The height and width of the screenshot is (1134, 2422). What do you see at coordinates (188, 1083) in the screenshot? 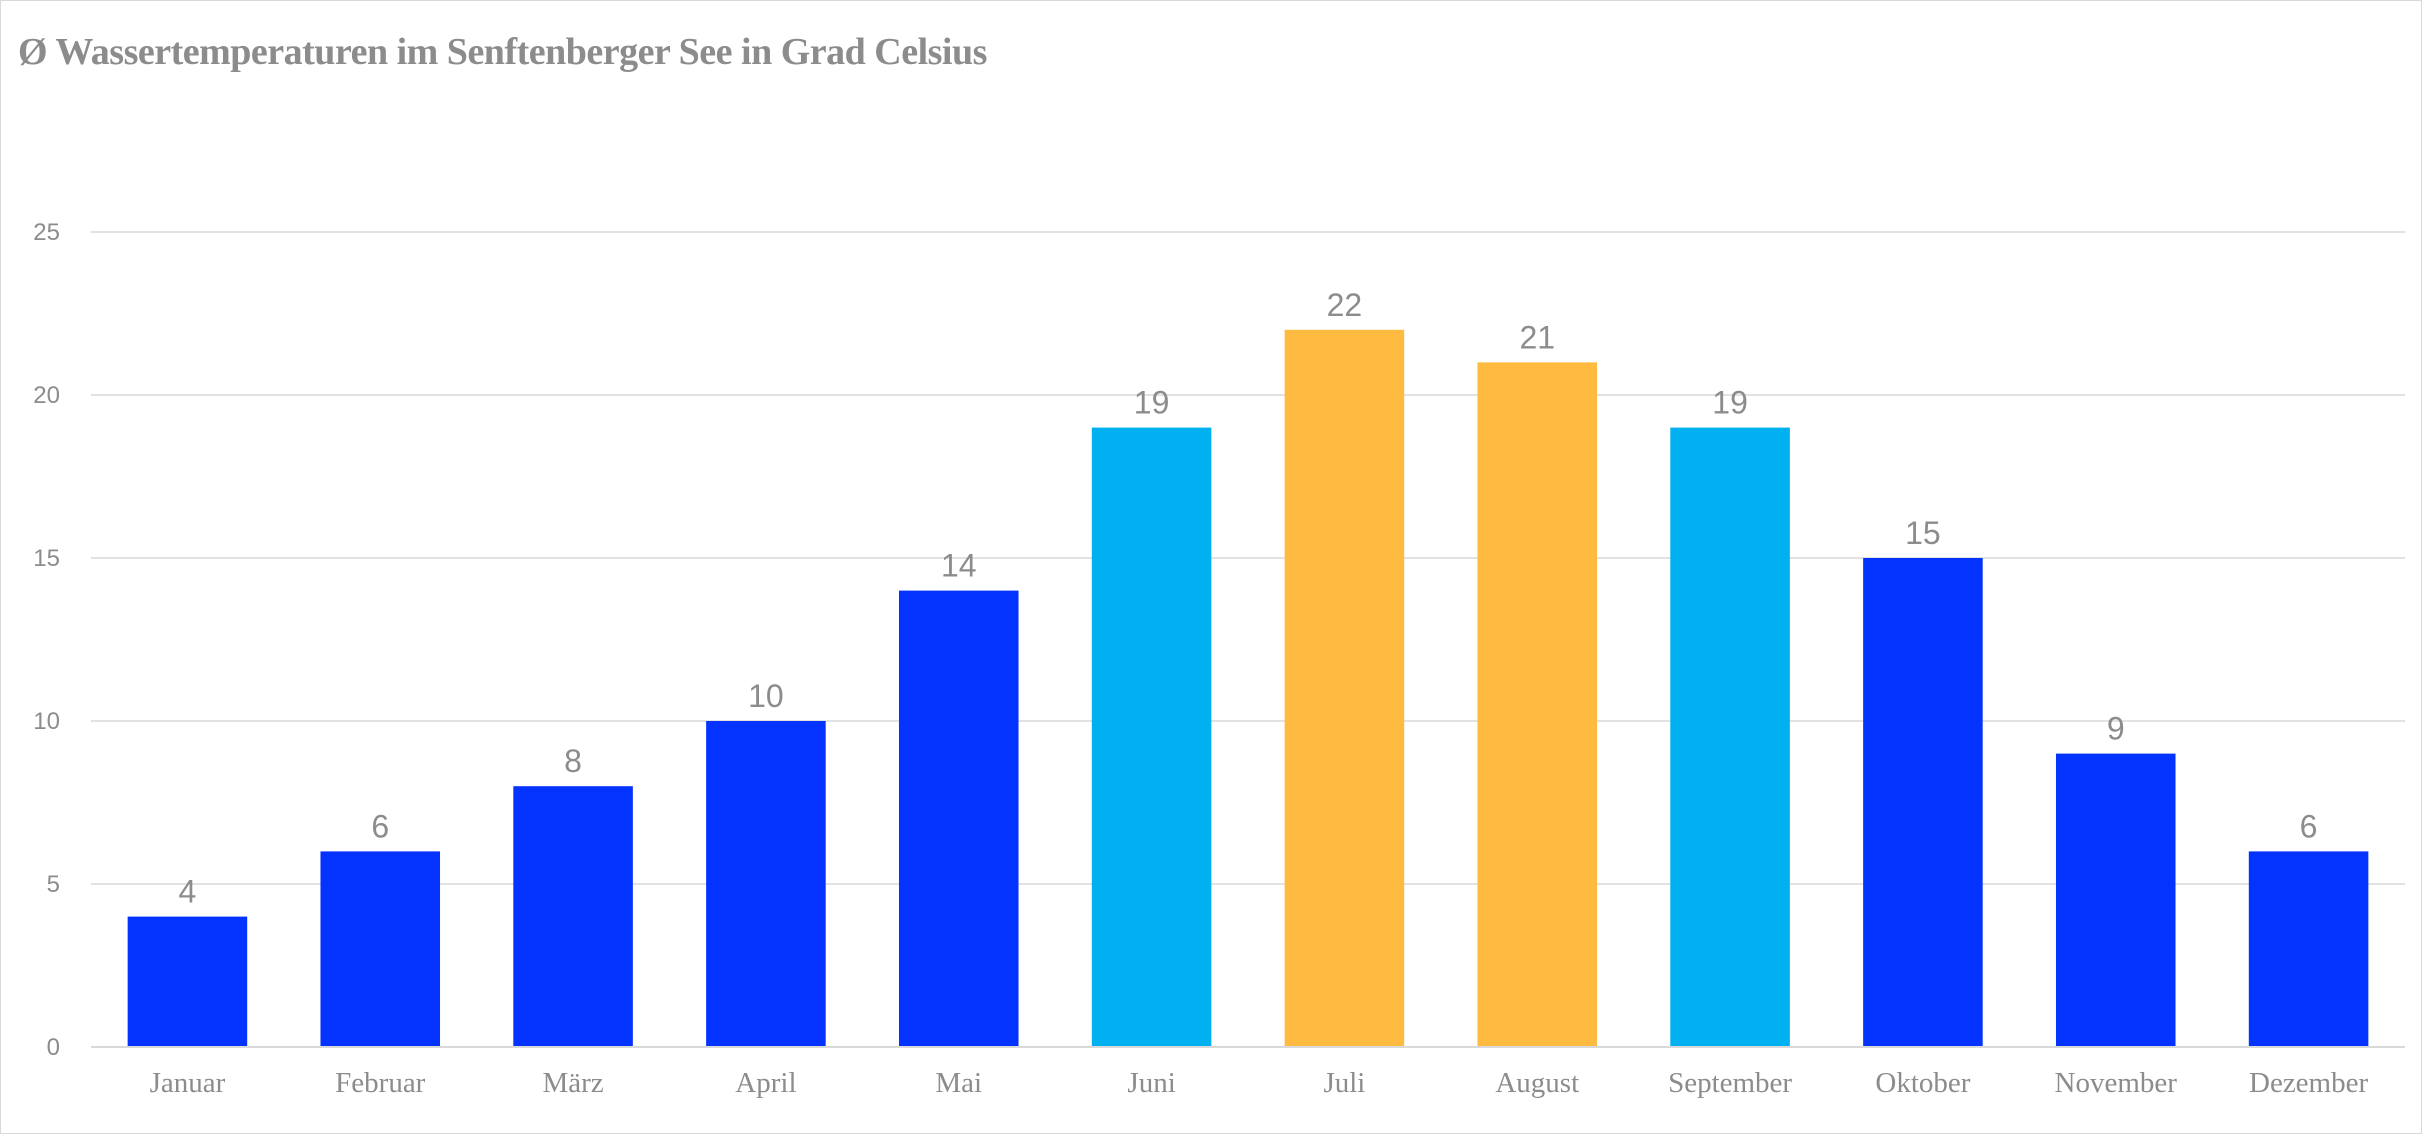
I see `x-category-label: Januar` at bounding box center [188, 1083].